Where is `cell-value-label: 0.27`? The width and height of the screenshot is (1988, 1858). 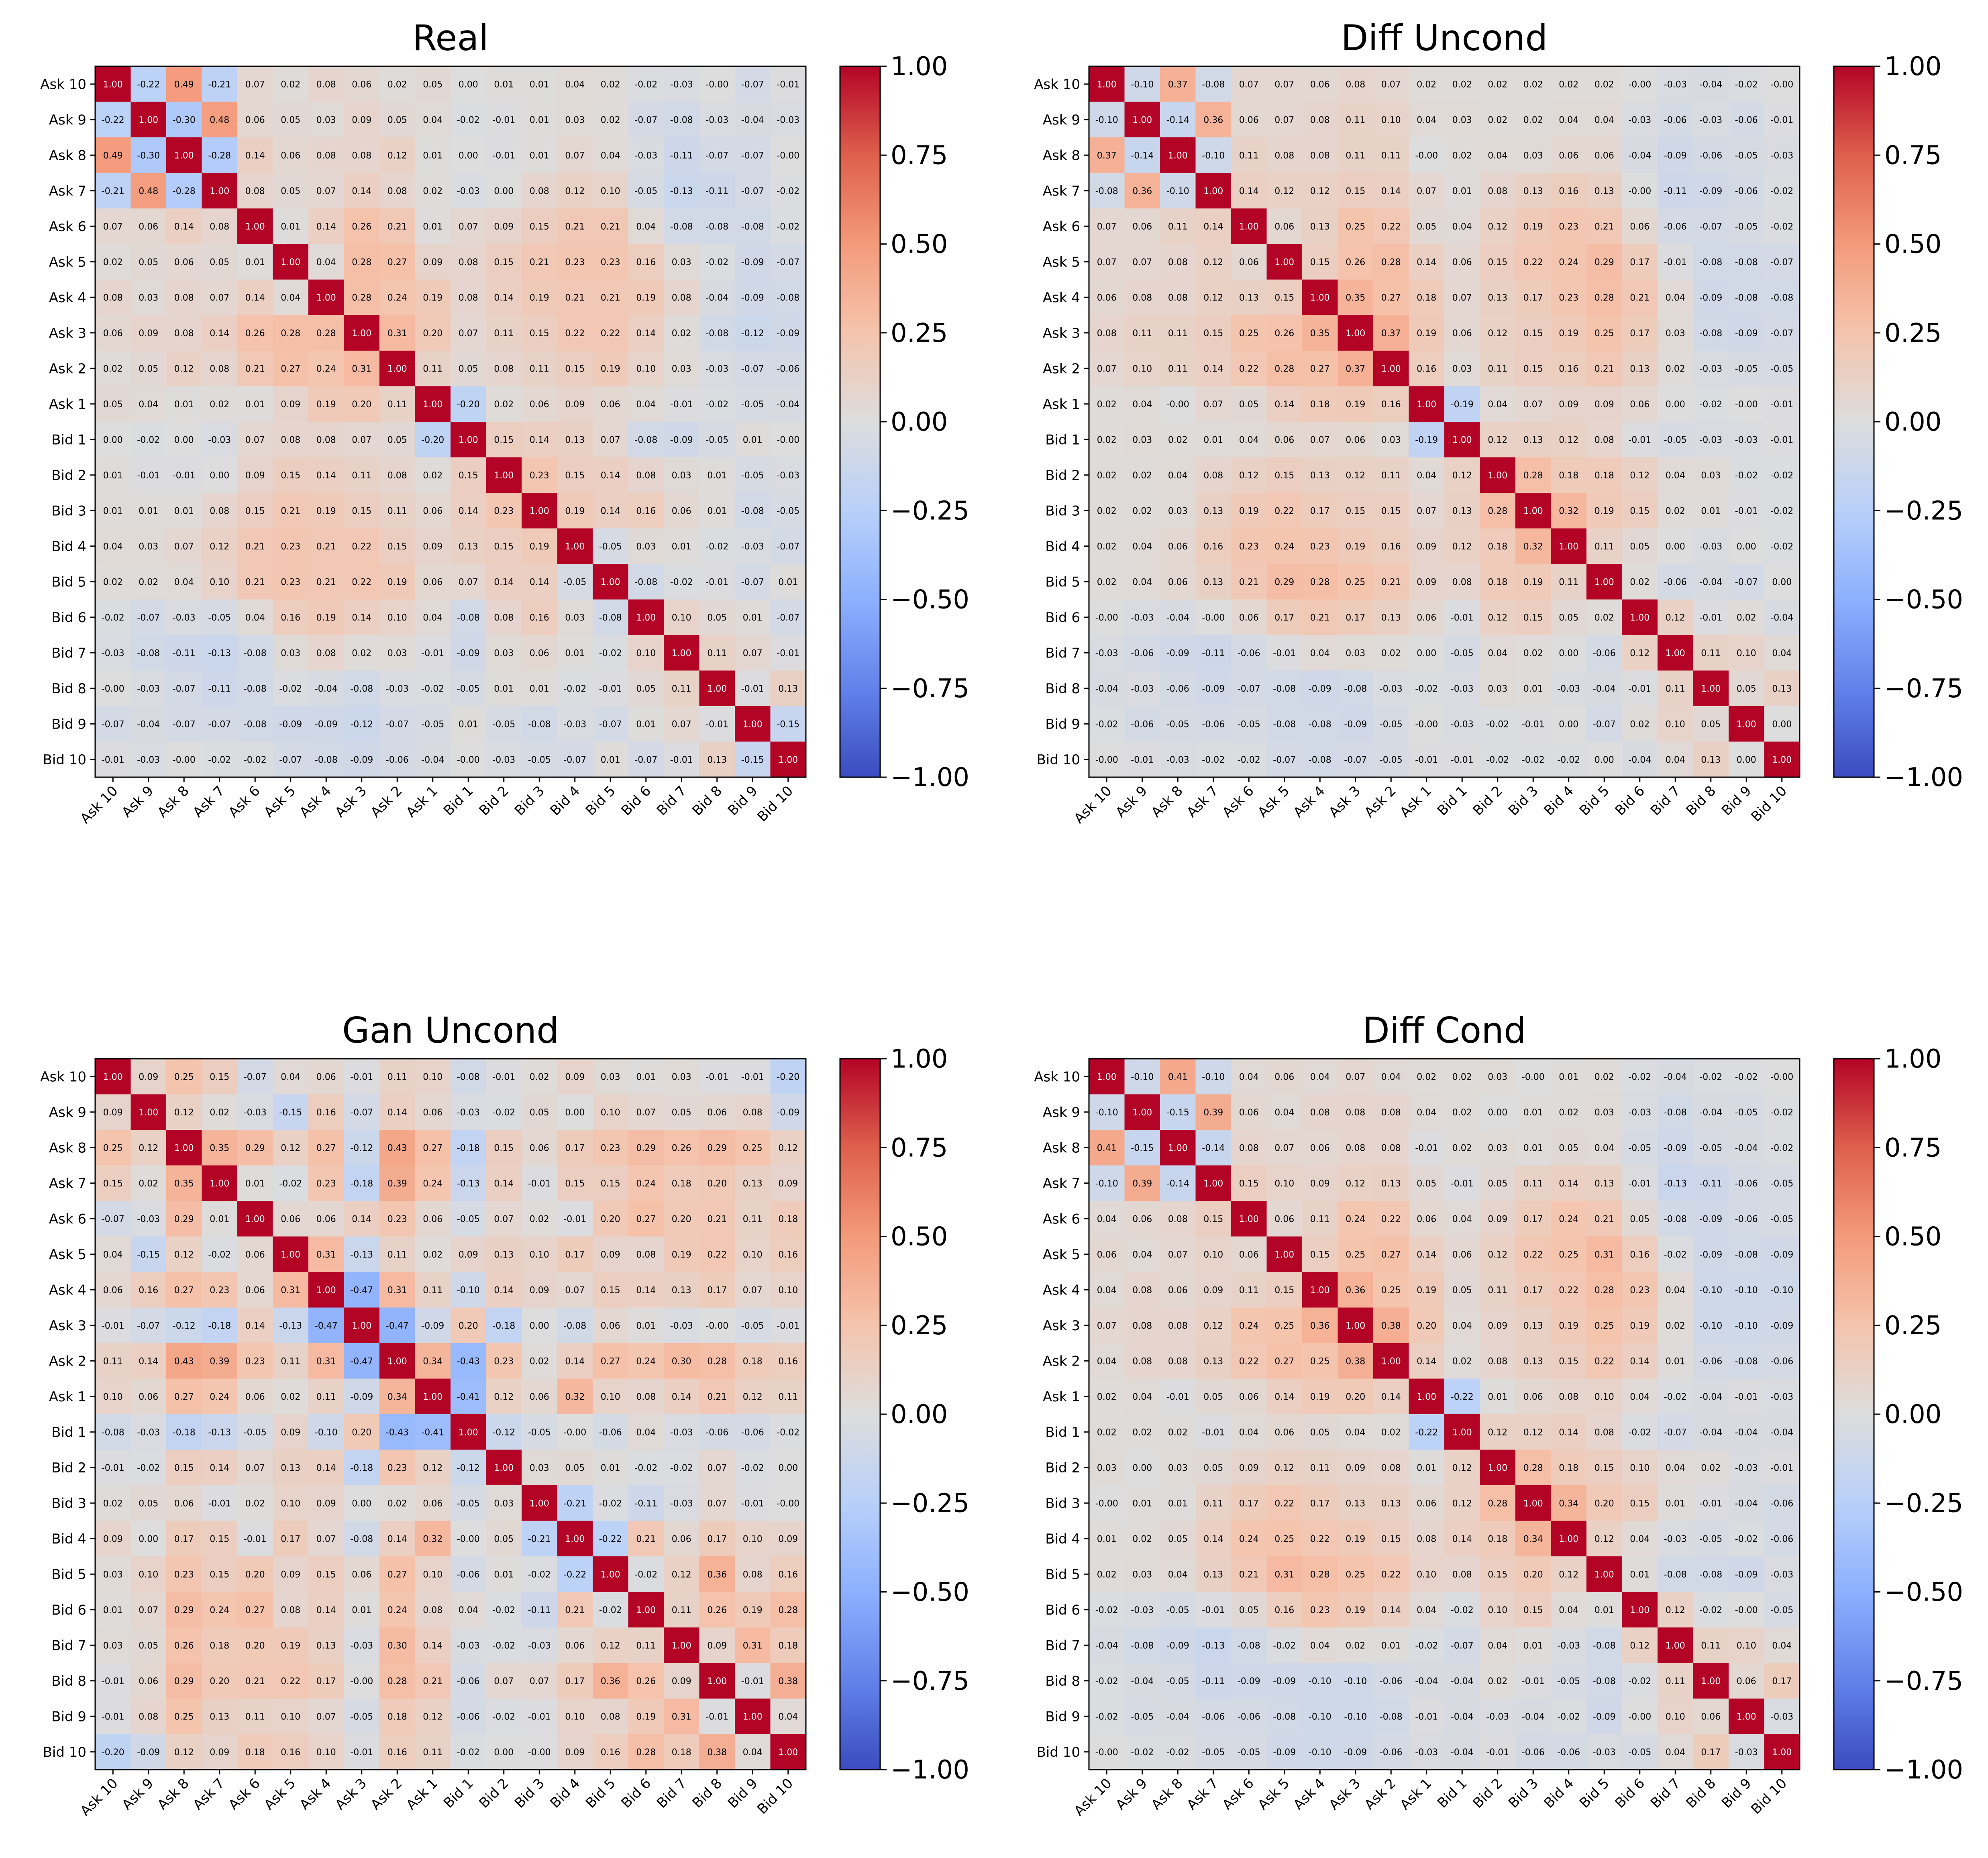 cell-value-label: 0.27 is located at coordinates (1320, 369).